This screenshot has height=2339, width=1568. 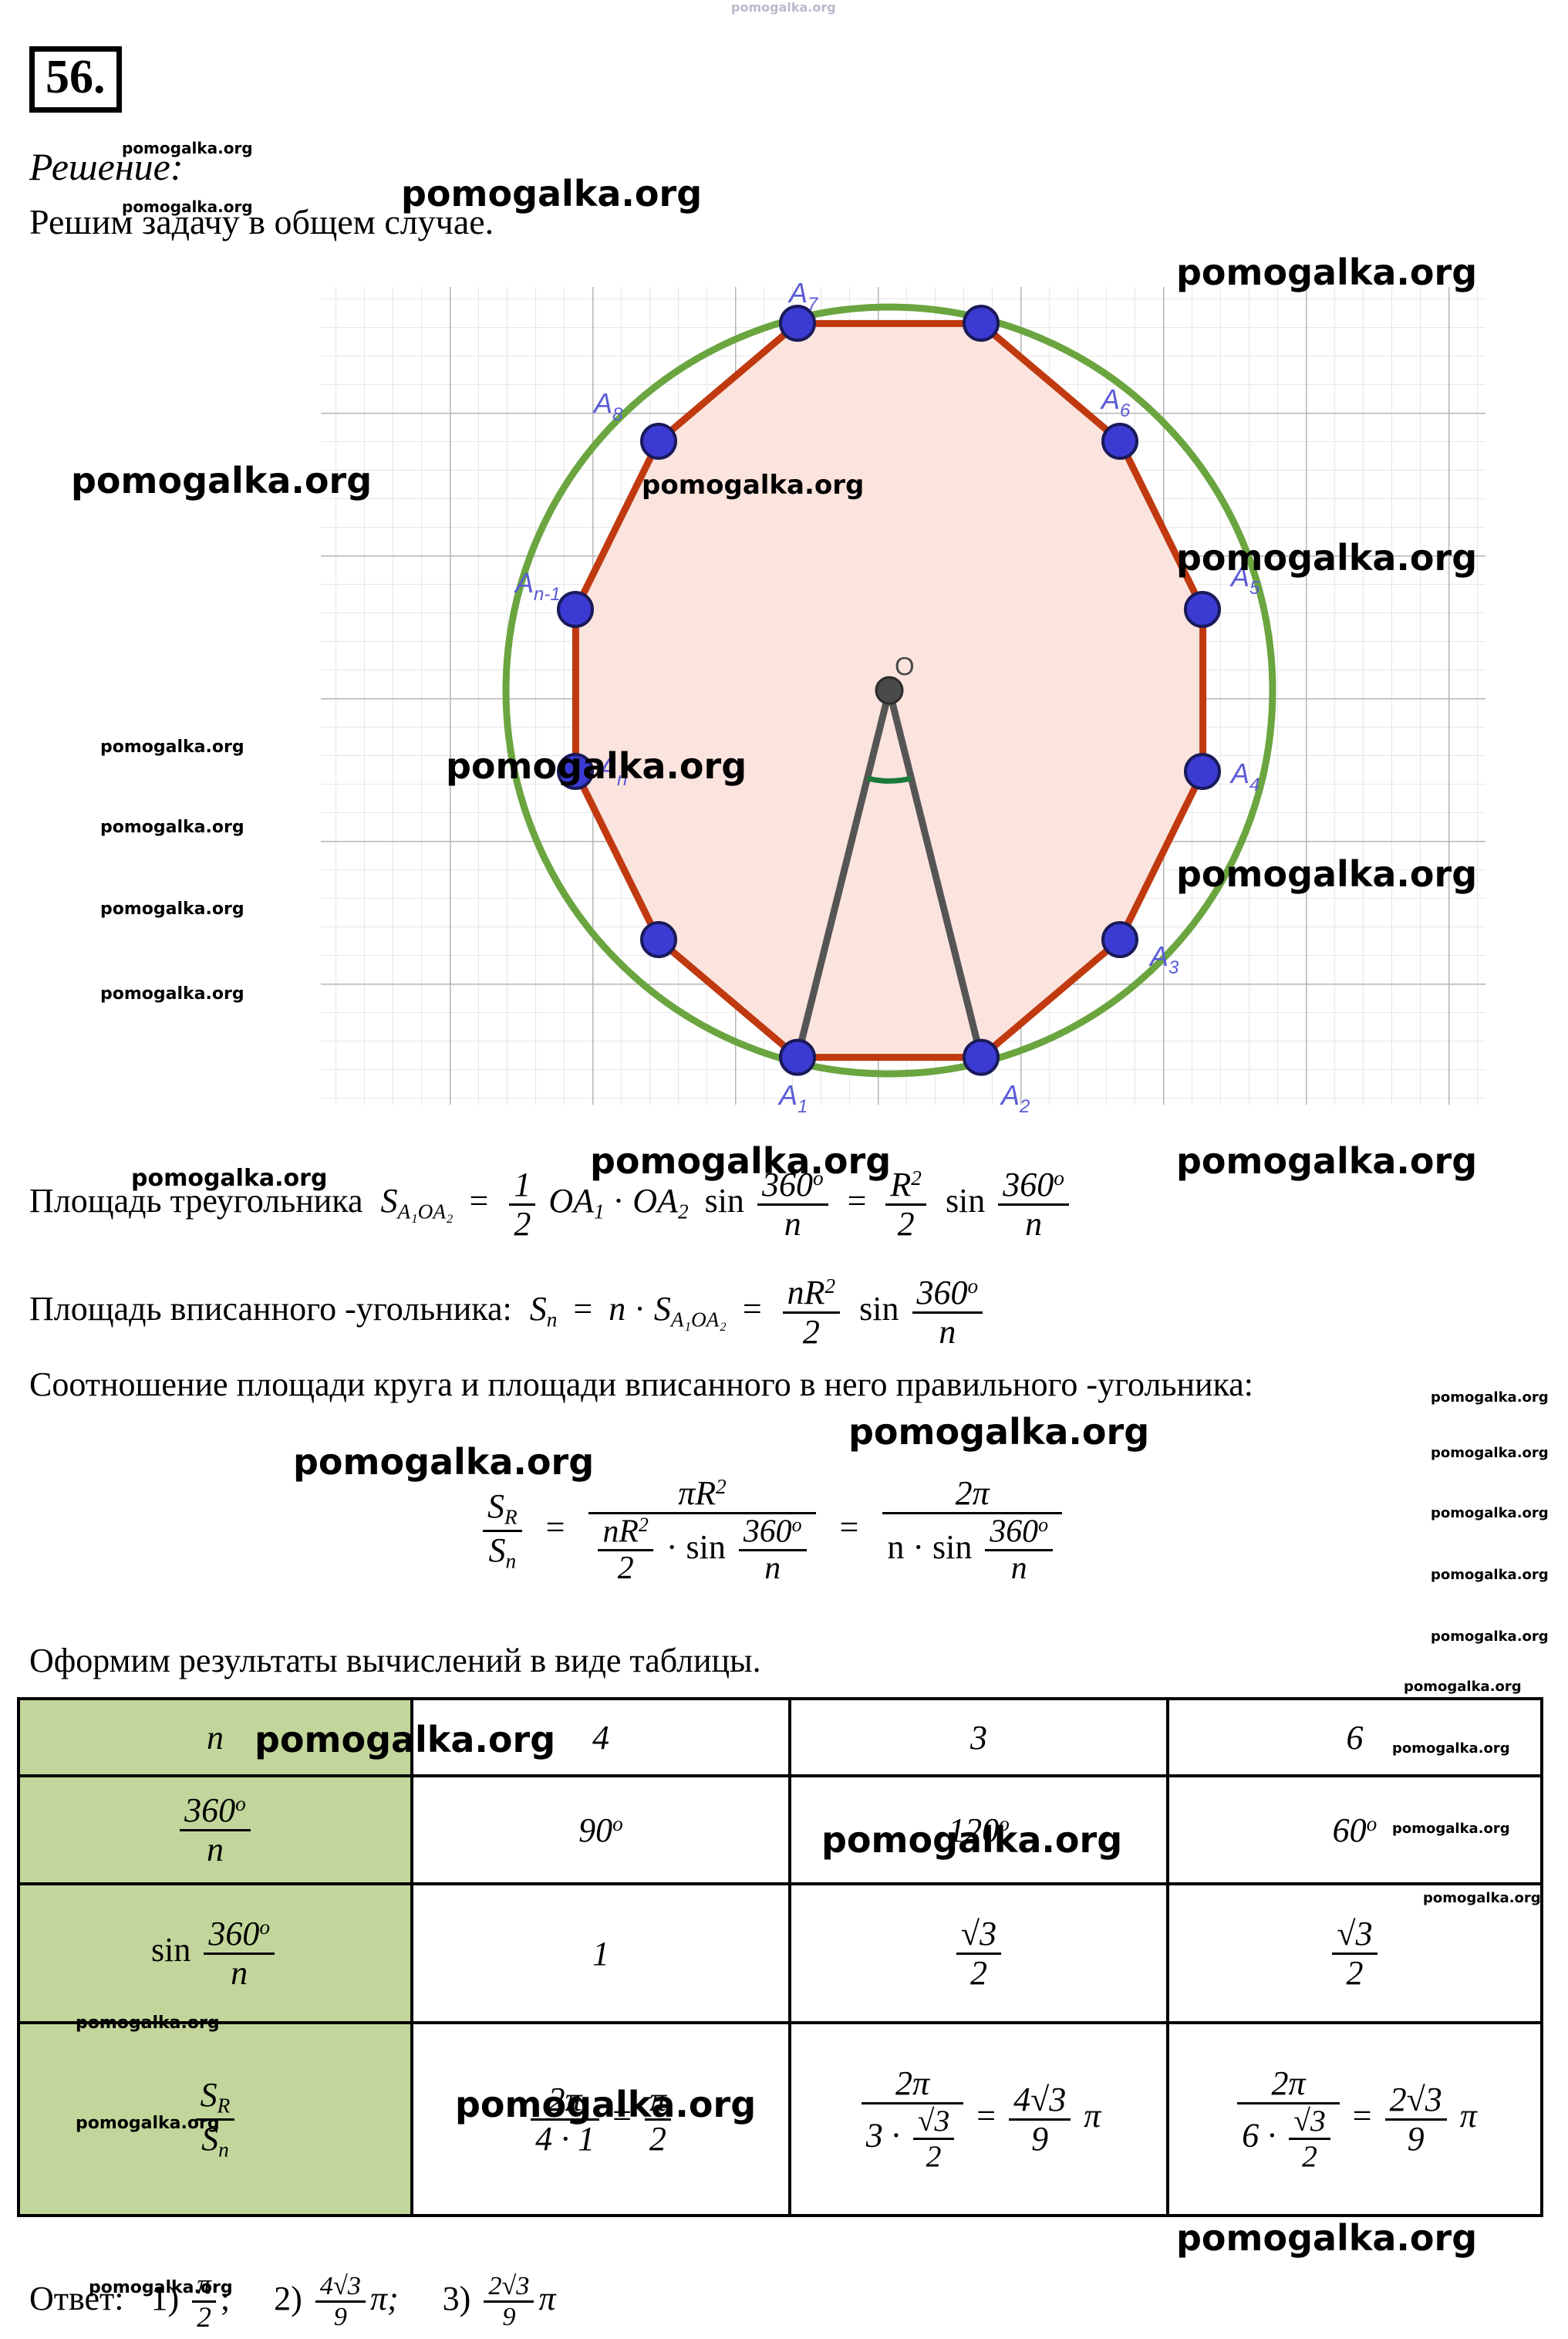 I want to click on formula-2-angle-den: n, so click(x=948, y=1331).